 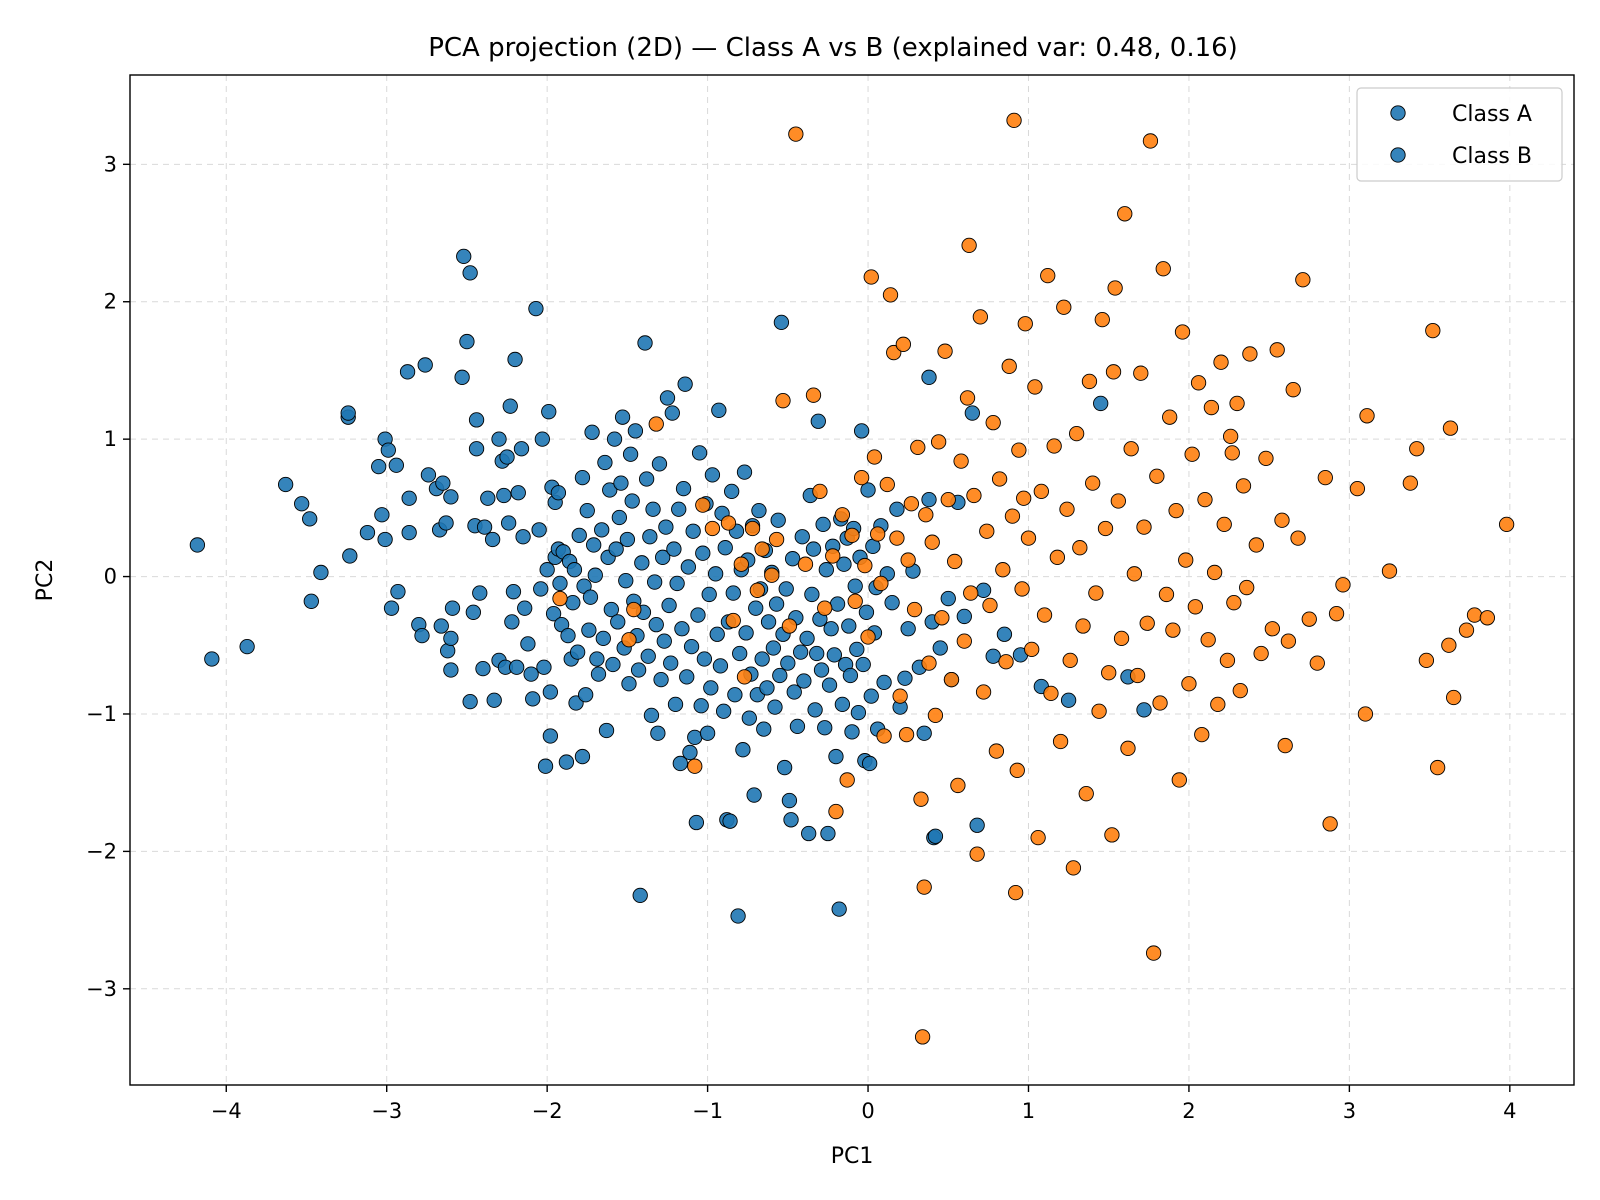 I want to click on x-tick-label: 4, so click(x=1509, y=1111).